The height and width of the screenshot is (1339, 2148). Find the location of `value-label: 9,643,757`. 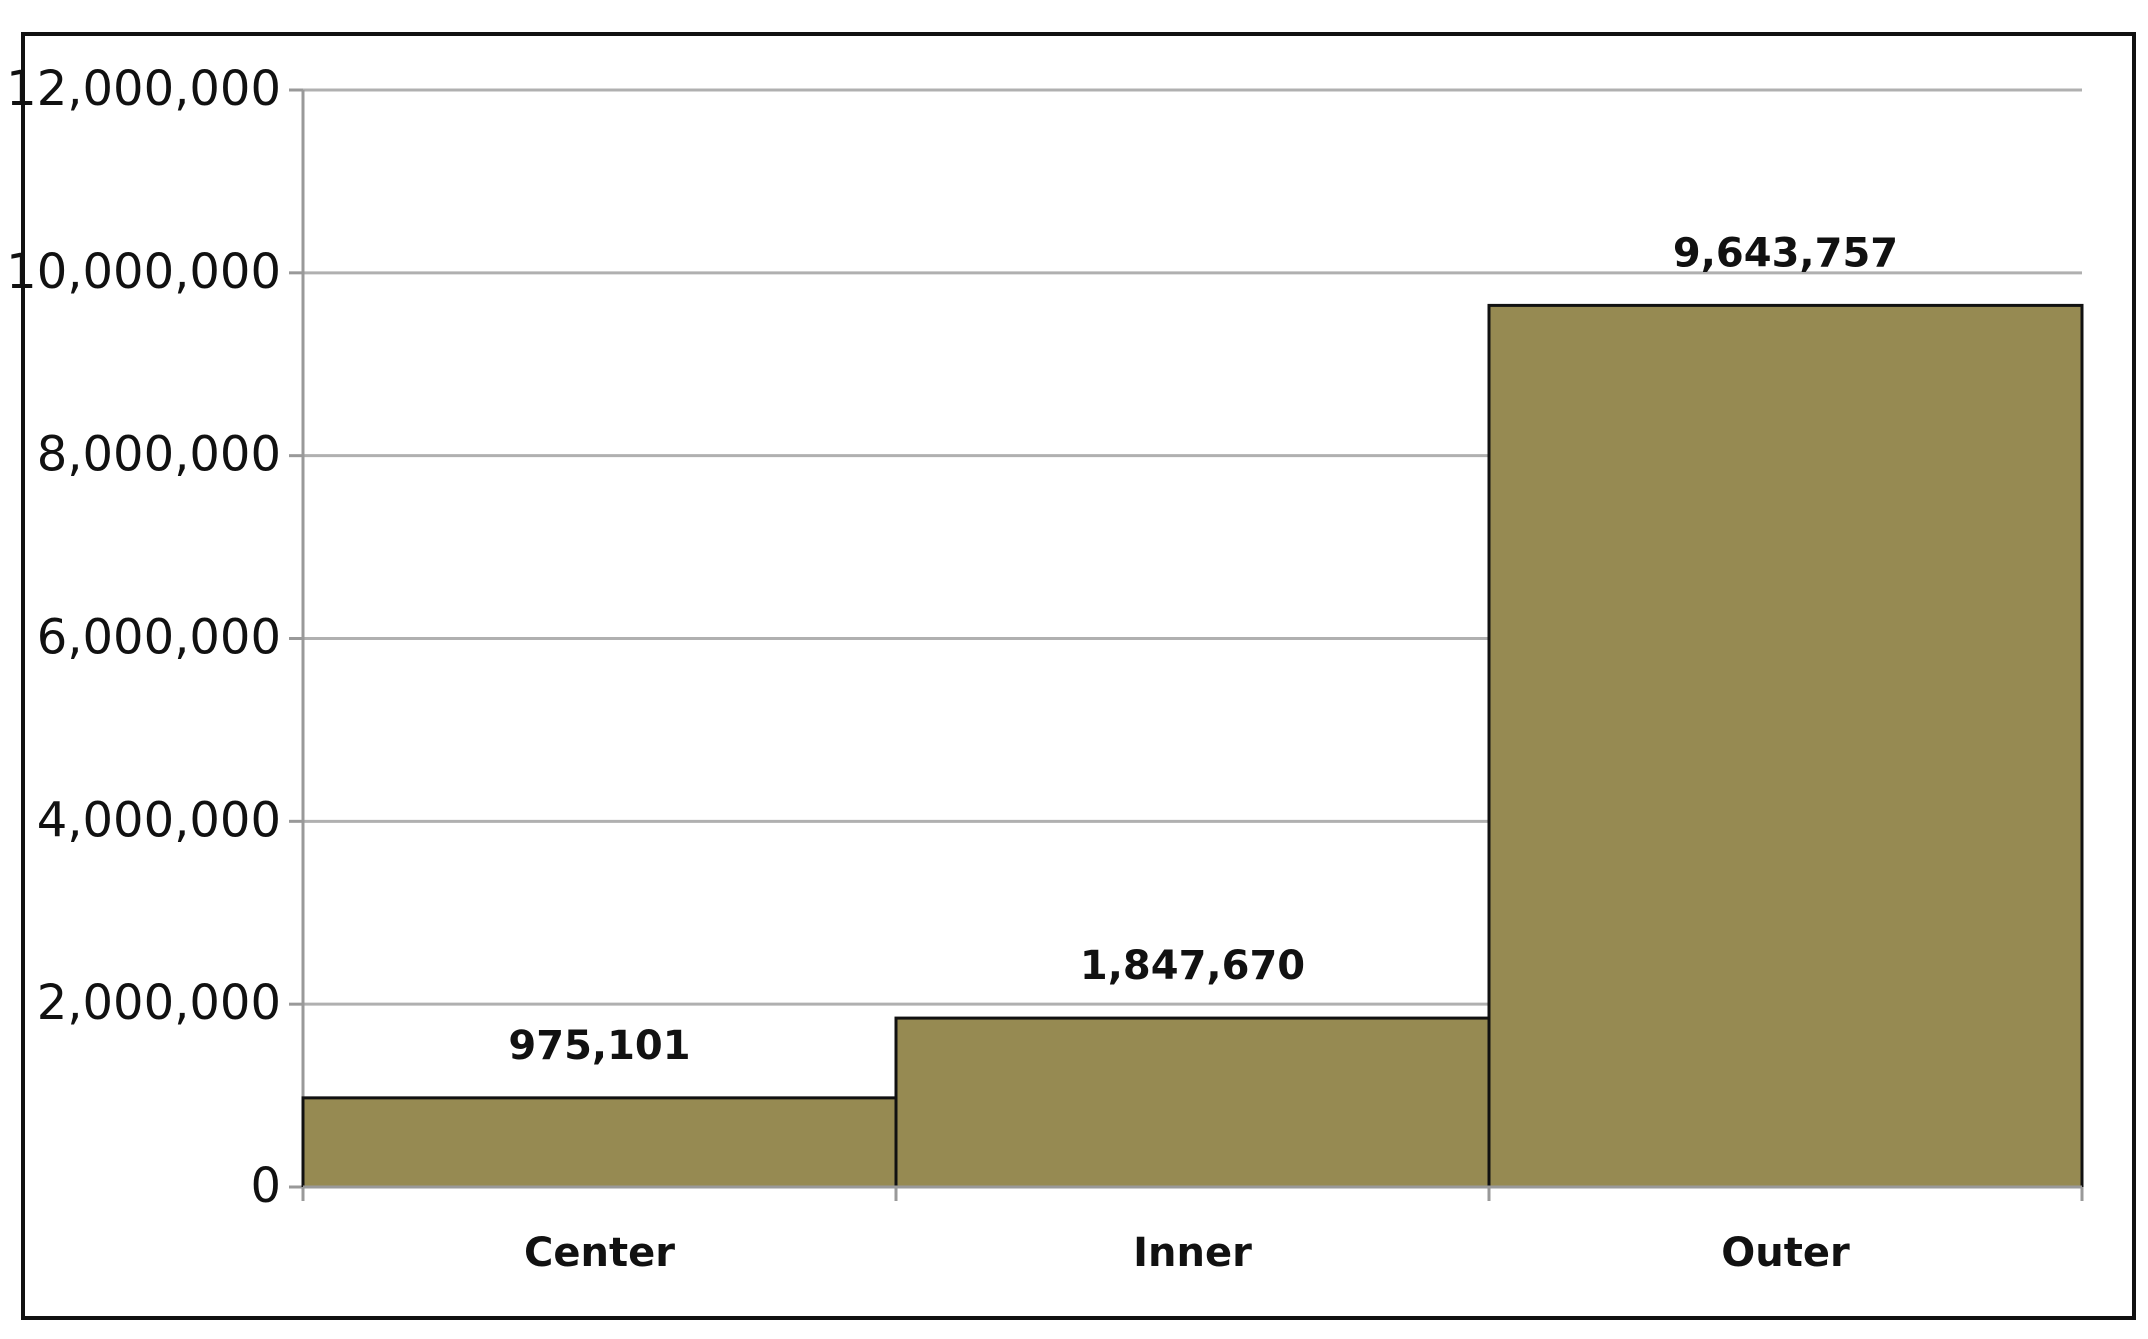

value-label: 9,643,757 is located at coordinates (1785, 253).